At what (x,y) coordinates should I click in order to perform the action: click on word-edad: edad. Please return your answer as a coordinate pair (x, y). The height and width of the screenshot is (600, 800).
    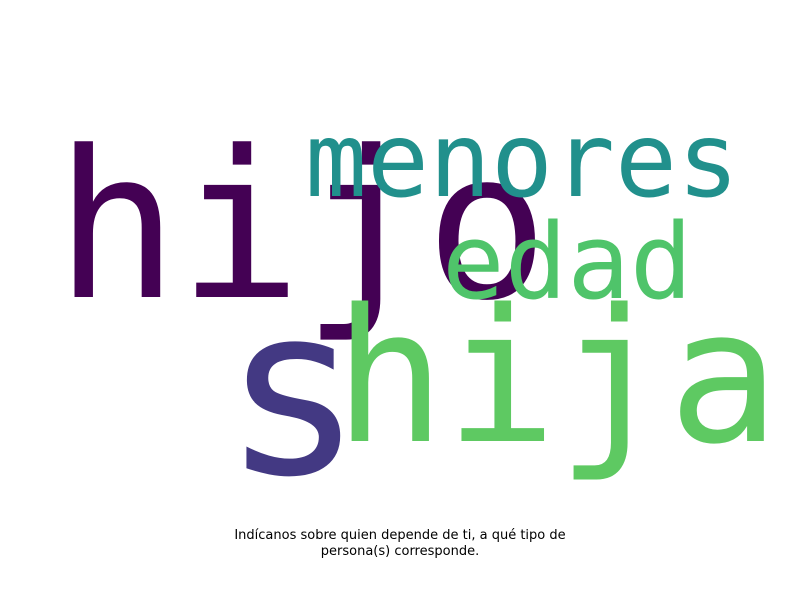
    Looking at the image, I should click on (567, 262).